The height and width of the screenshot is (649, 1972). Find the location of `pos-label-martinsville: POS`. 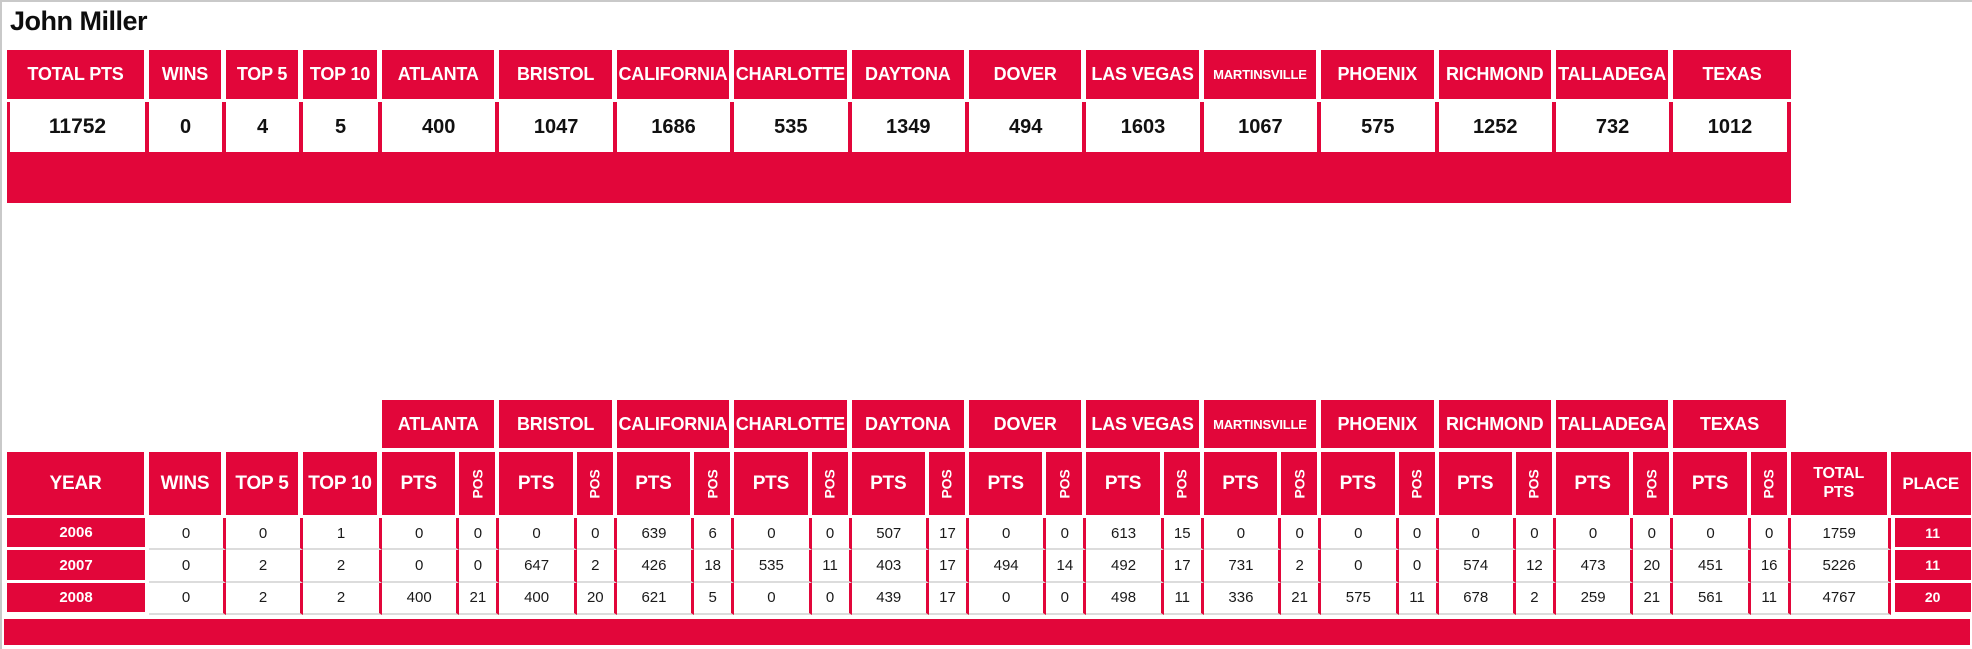

pos-label-martinsville: POS is located at coordinates (1299, 483).